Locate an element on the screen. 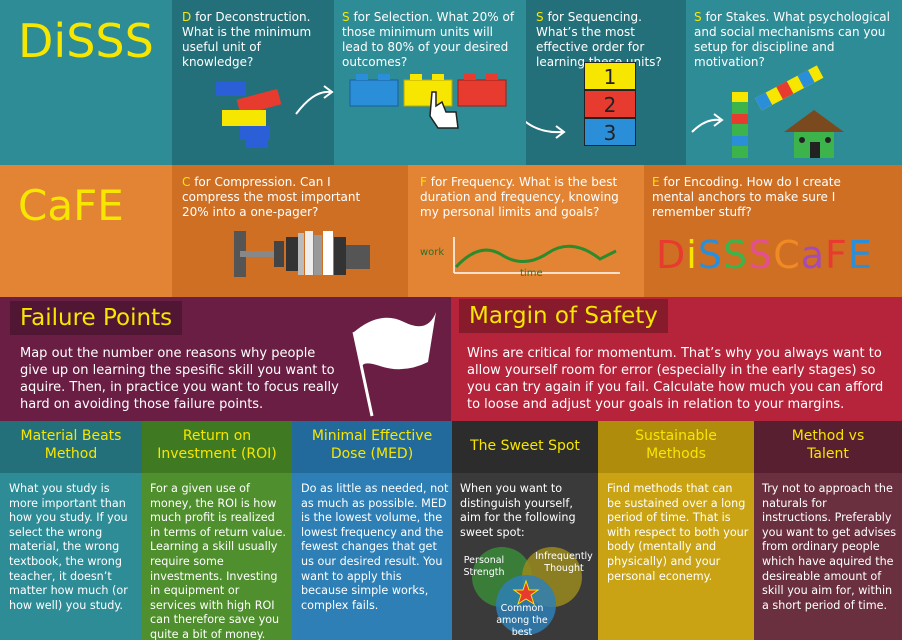  venn-label-personal: Personal Strength is located at coordinates (484, 566).